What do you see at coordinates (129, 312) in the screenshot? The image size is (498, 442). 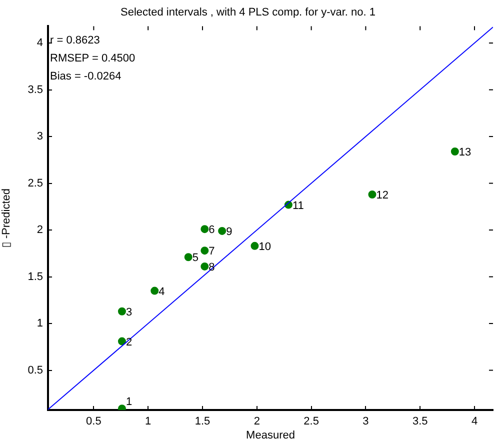 I see `annotation: 3` at bounding box center [129, 312].